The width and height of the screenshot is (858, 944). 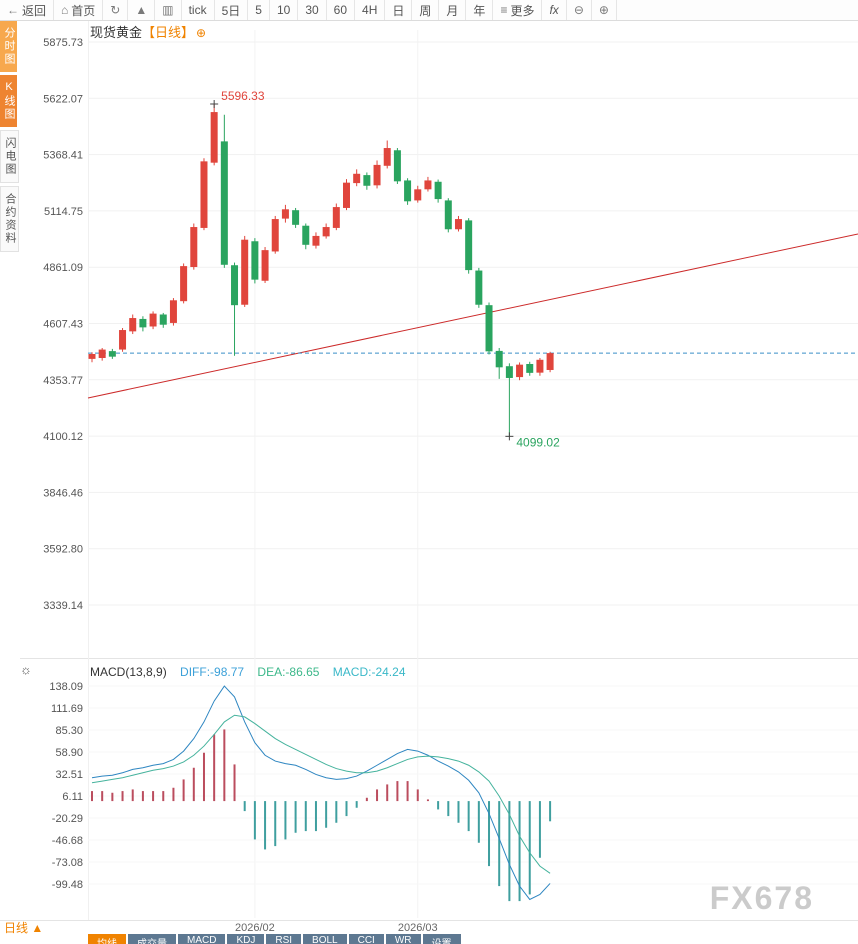 I want to click on toolbar-item-label: 30, so click(x=312, y=10).